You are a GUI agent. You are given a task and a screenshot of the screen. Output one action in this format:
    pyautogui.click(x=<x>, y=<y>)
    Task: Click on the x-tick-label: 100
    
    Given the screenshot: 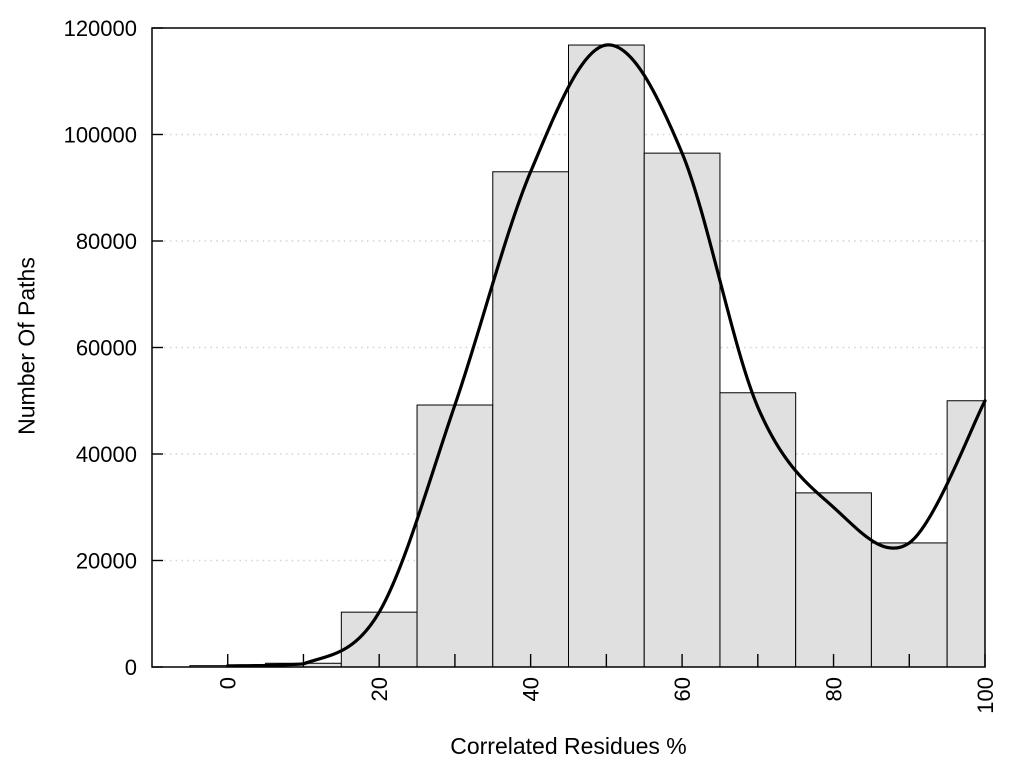 What is the action you would take?
    pyautogui.click(x=985, y=695)
    